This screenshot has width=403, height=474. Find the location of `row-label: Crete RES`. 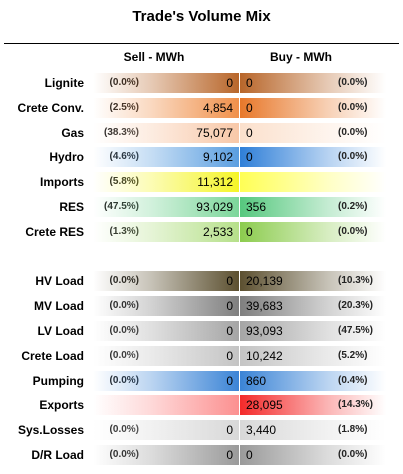

row-label: Crete RES is located at coordinates (54, 231).